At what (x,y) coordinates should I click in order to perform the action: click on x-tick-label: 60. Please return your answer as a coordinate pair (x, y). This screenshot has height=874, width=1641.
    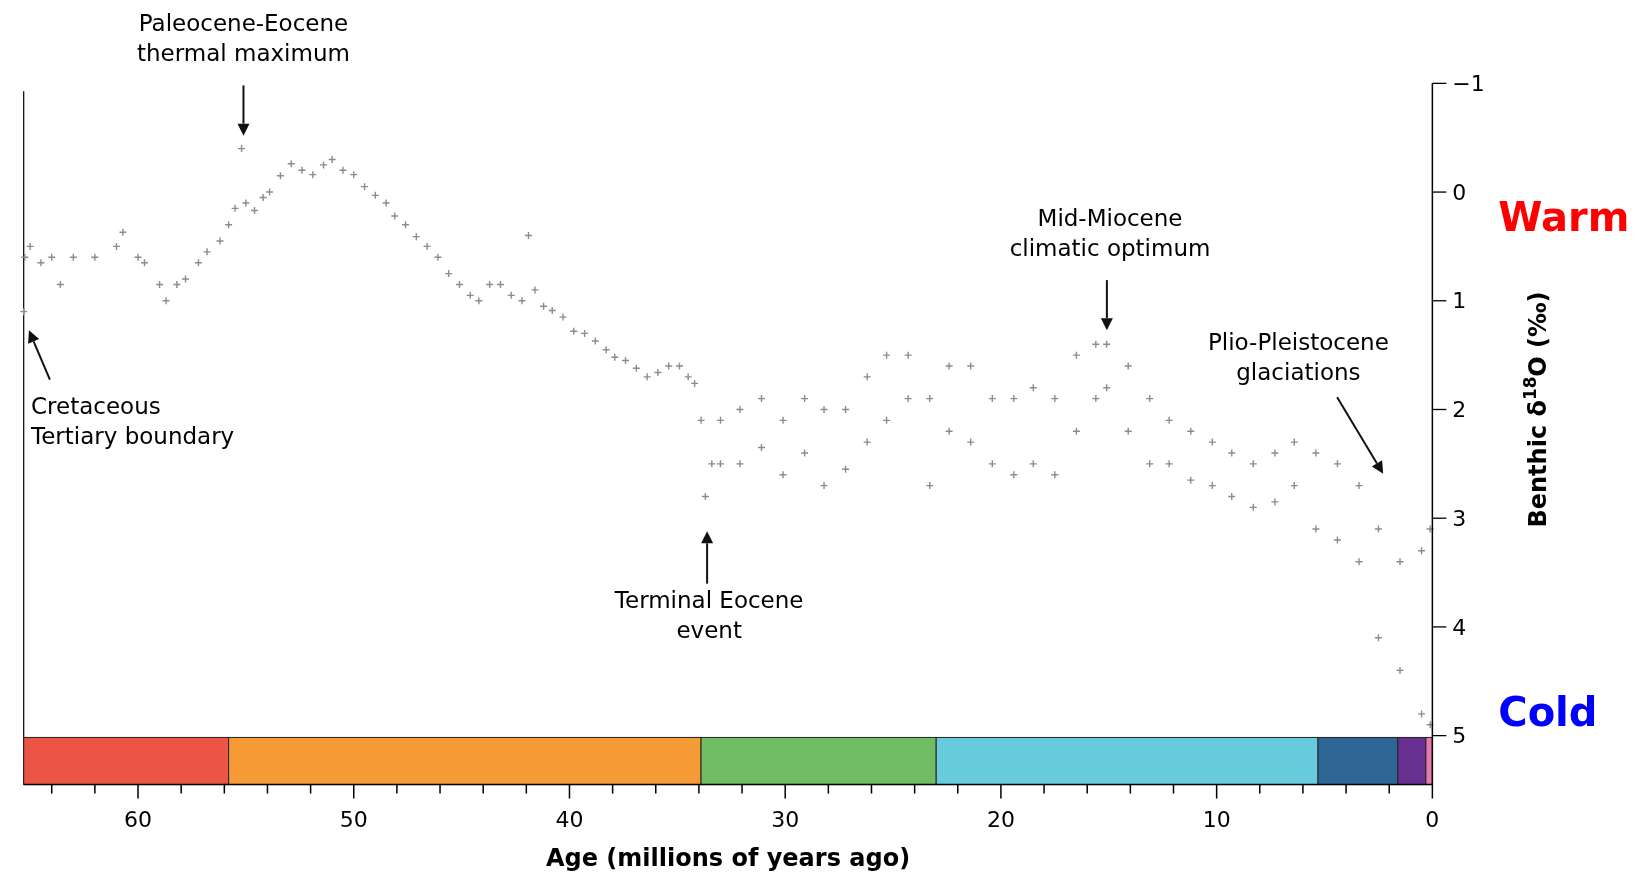
    Looking at the image, I should click on (138, 819).